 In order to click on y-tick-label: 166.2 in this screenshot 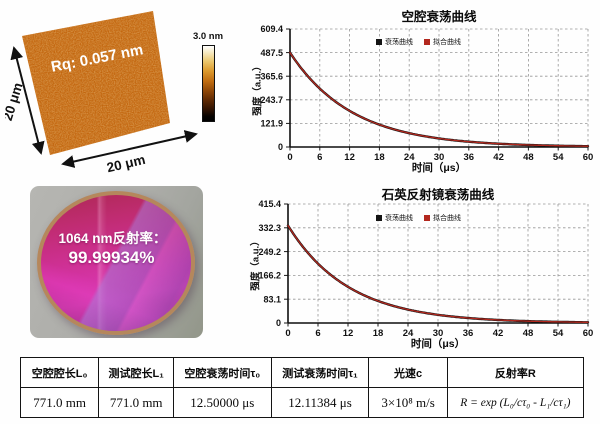, I will do `click(269, 276)`.